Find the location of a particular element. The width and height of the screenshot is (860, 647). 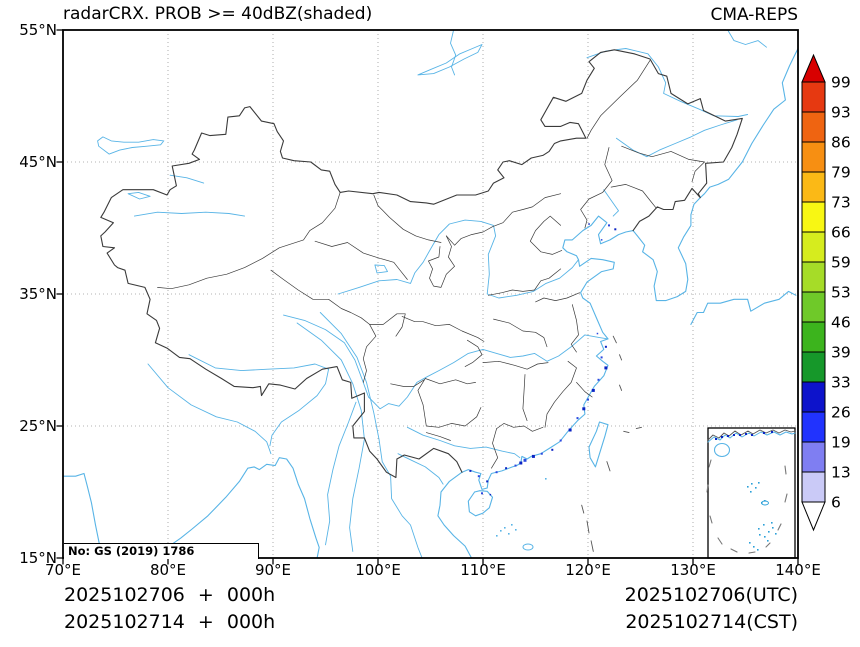

colorbar-tick-label: 99 is located at coordinates (841, 83).